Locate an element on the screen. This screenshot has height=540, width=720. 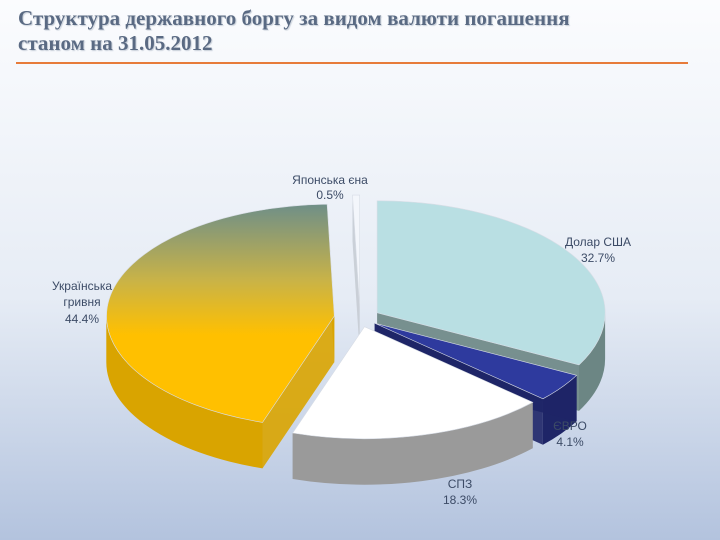
title-line-2: станом на 31.05.2012 is located at coordinates (115, 43).